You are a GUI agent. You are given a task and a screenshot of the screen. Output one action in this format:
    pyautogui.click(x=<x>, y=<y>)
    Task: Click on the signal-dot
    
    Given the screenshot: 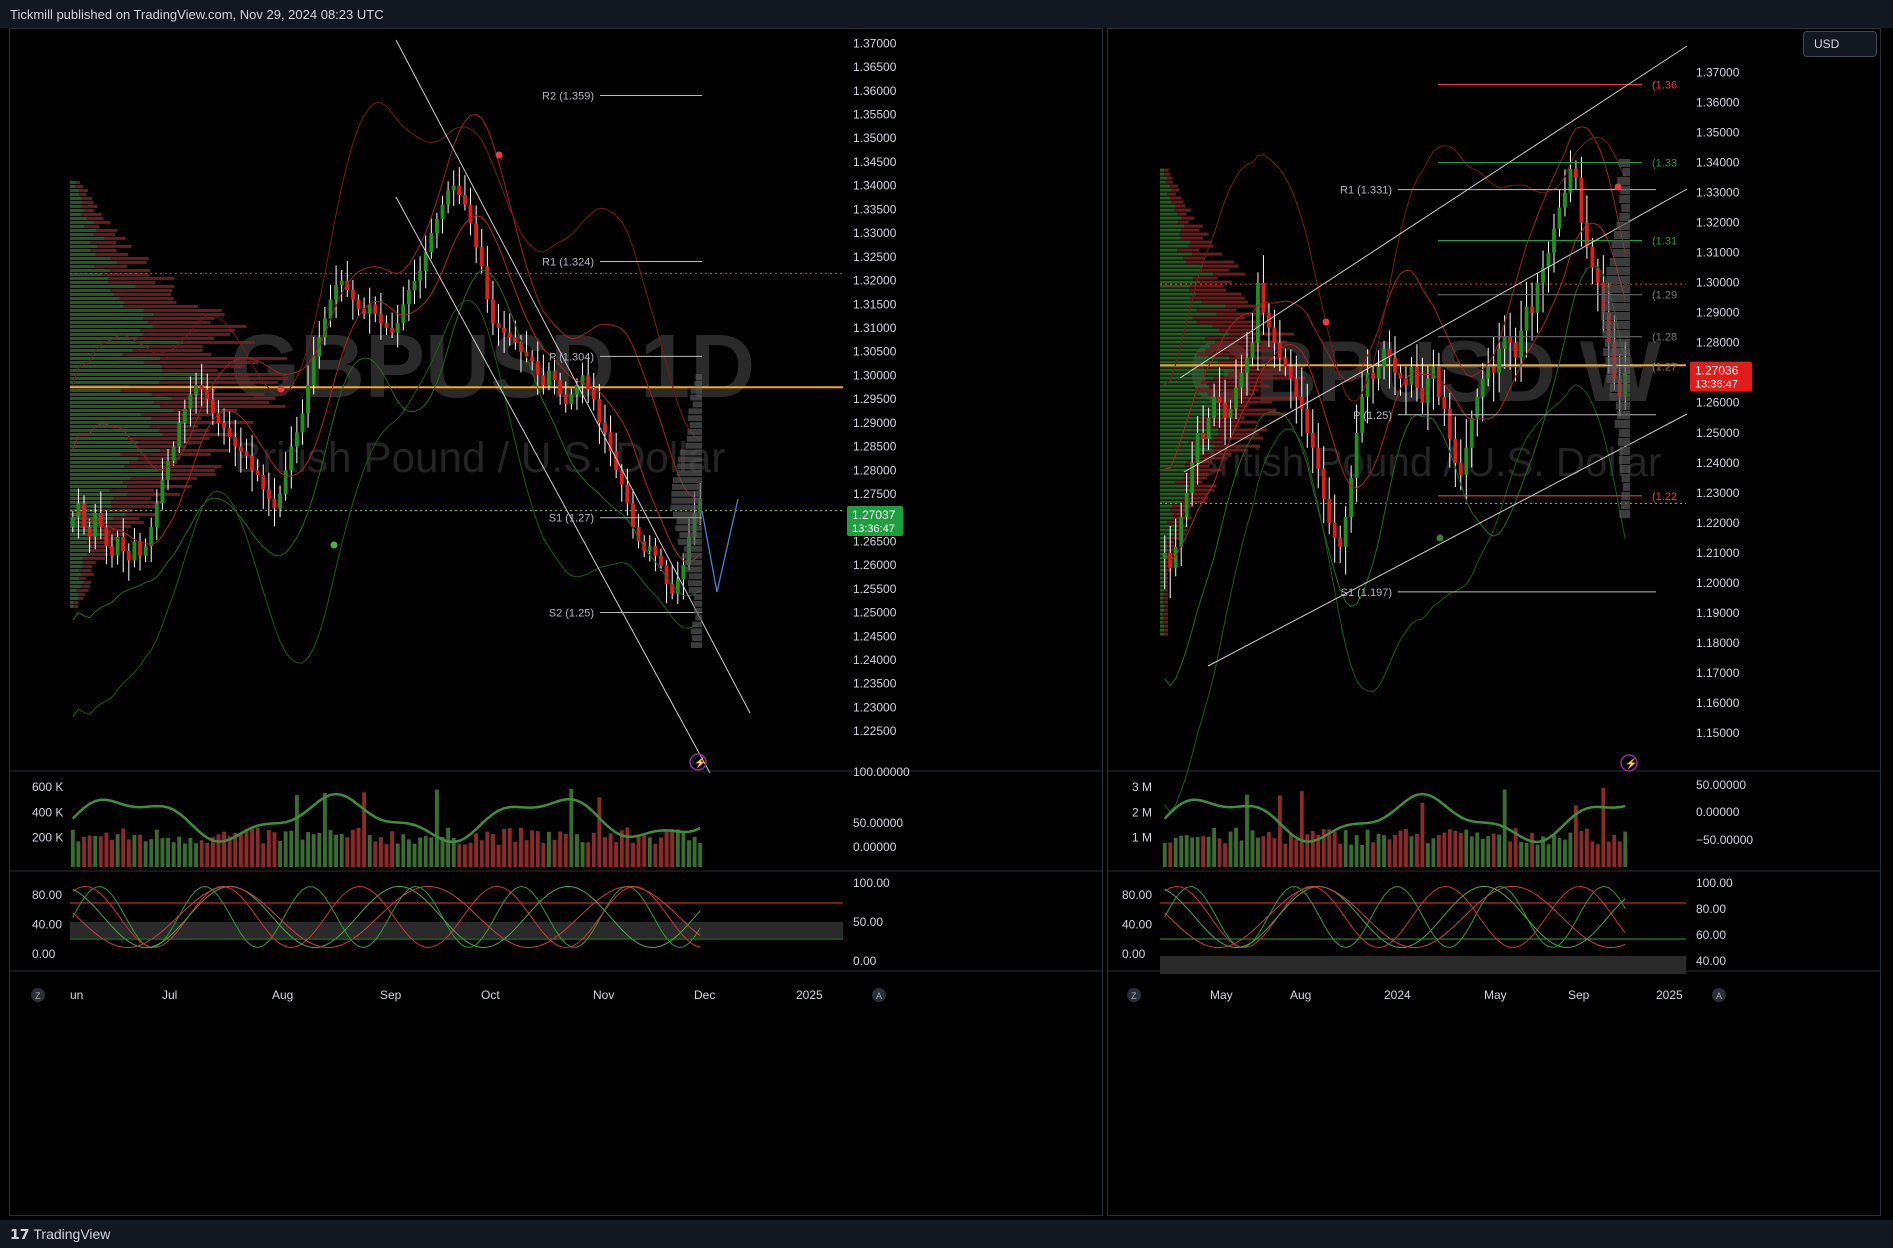 What is the action you would take?
    pyautogui.click(x=281, y=389)
    